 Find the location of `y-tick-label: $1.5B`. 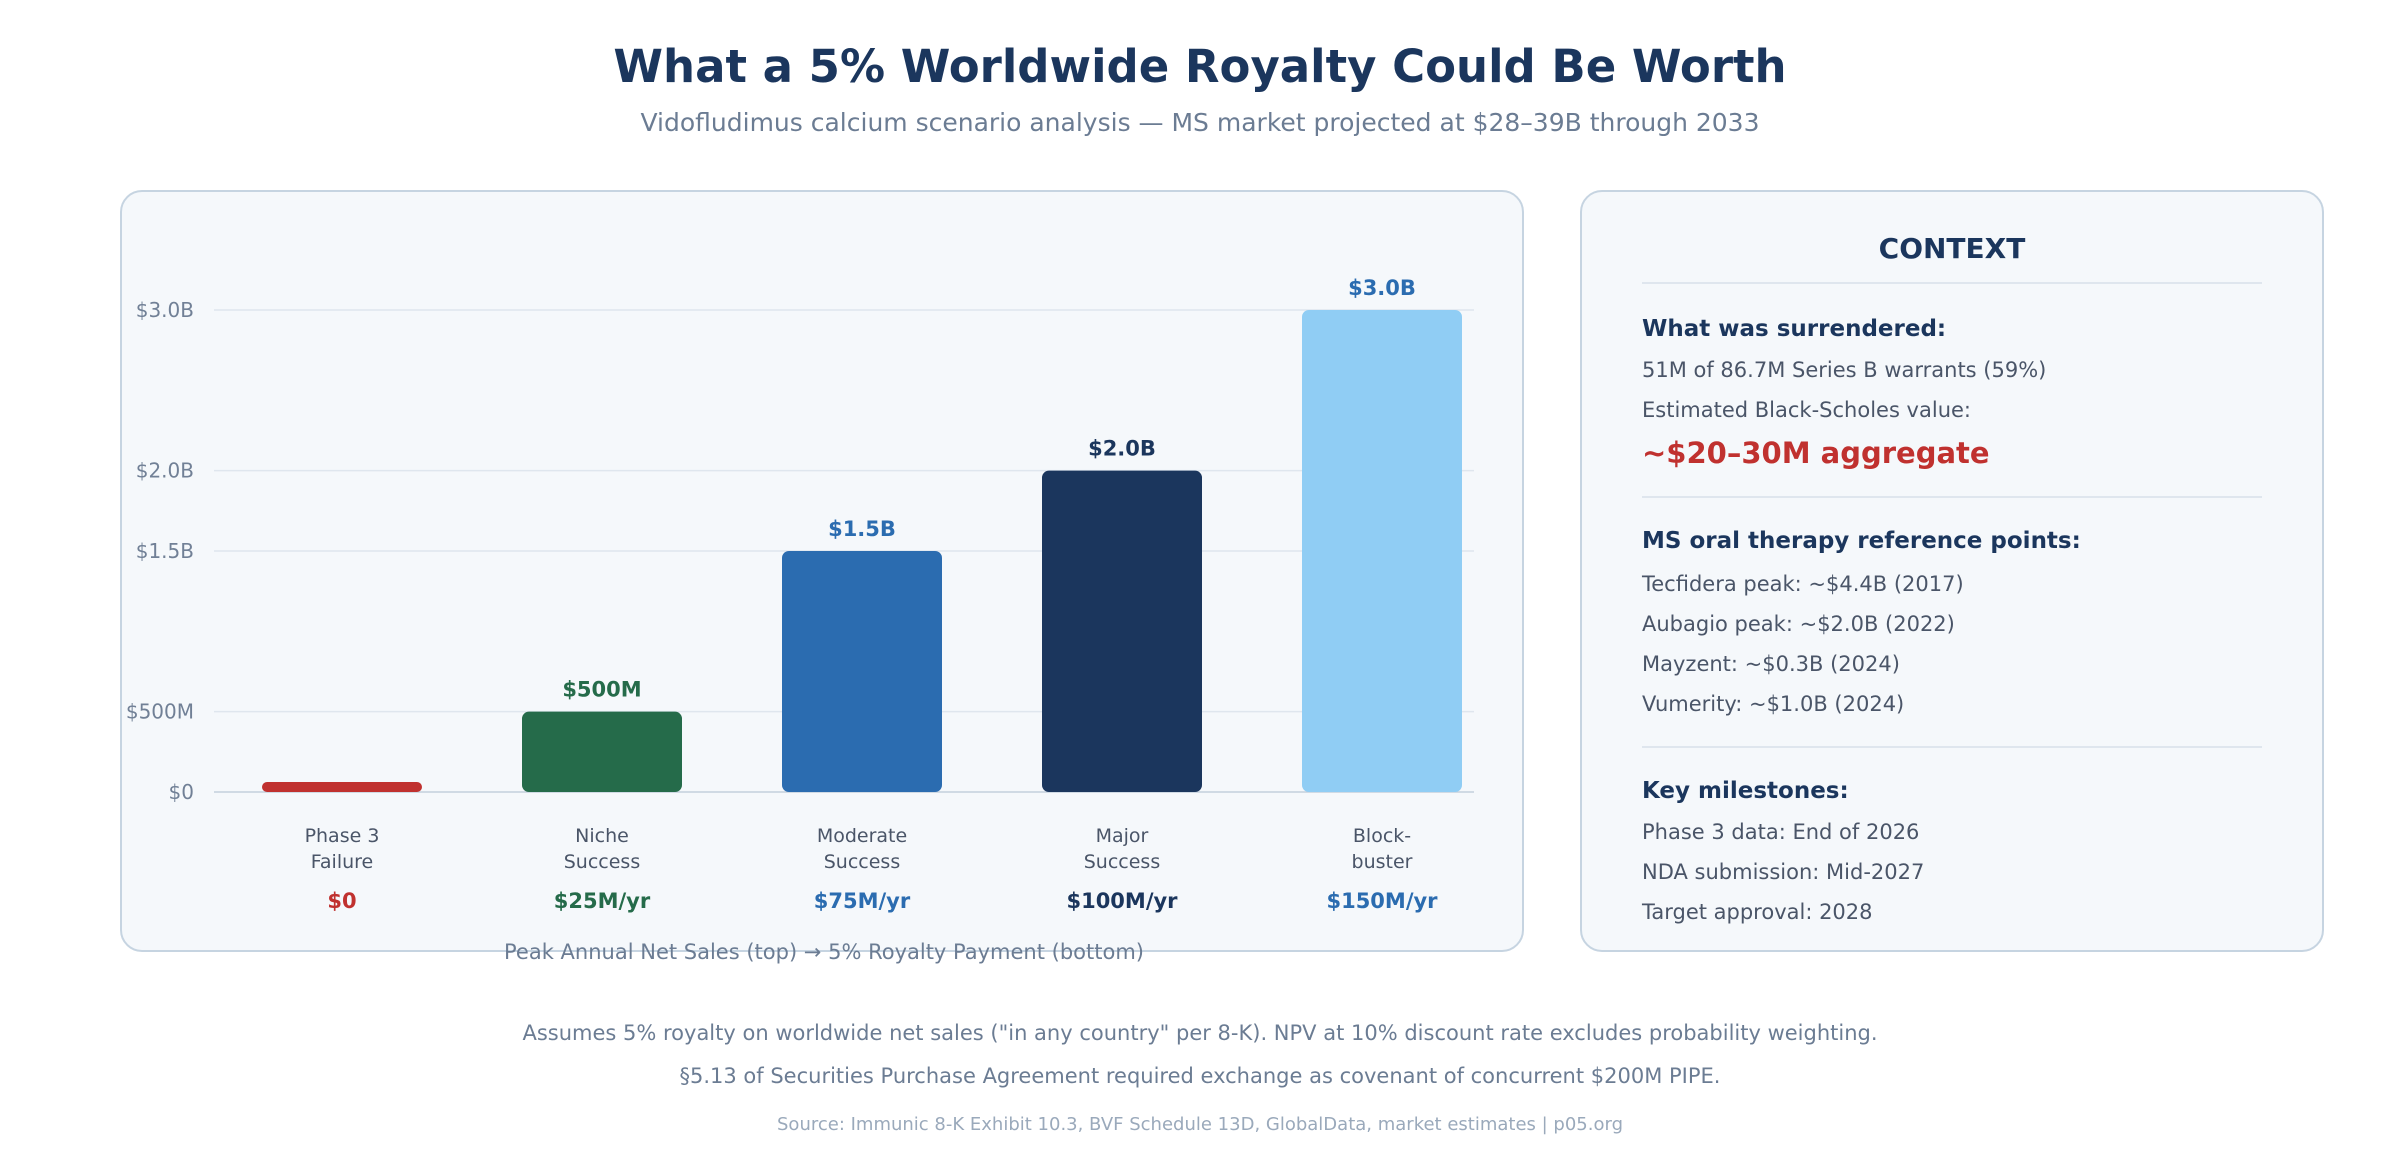

y-tick-label: $1.5B is located at coordinates (165, 551).